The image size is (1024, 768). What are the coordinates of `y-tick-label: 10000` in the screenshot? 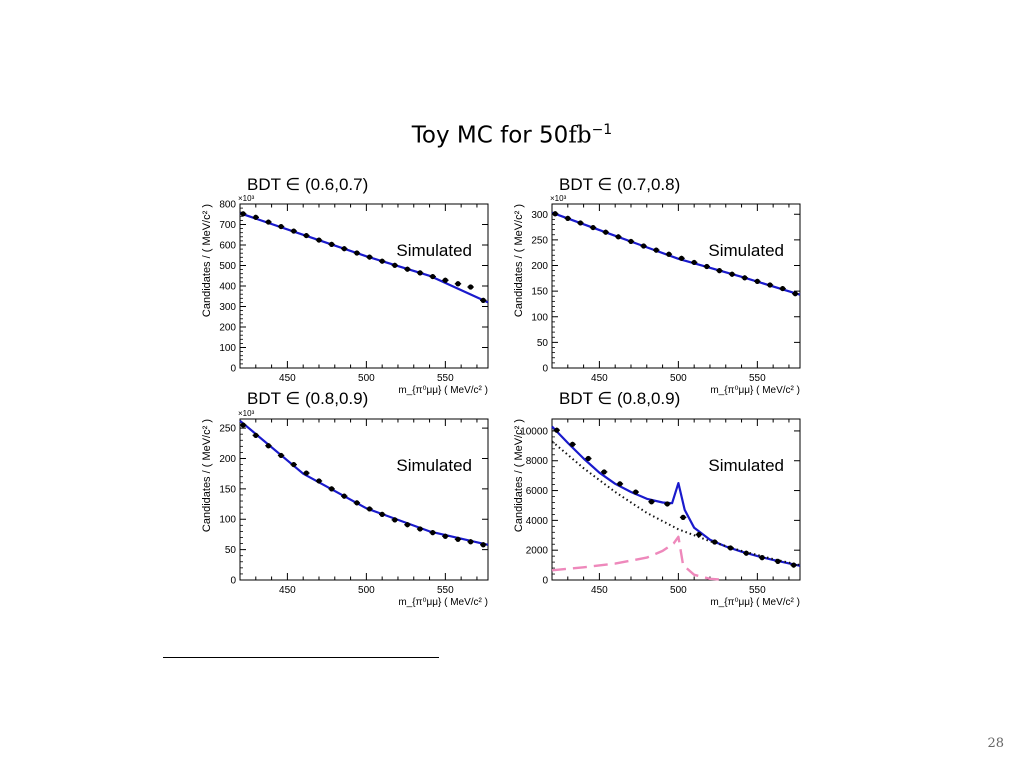 It's located at (534, 431).